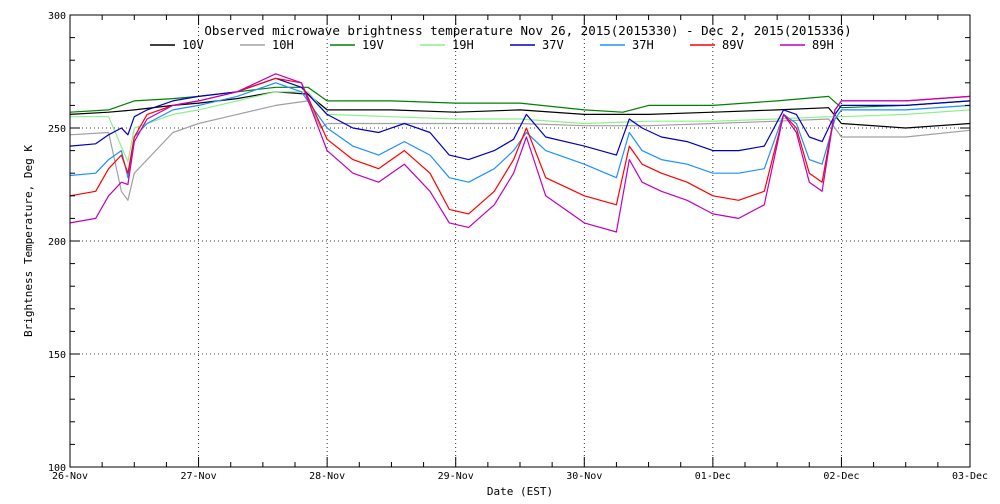 The height and width of the screenshot is (504, 1000). What do you see at coordinates (283, 45) in the screenshot?
I see `legend-label: 10H` at bounding box center [283, 45].